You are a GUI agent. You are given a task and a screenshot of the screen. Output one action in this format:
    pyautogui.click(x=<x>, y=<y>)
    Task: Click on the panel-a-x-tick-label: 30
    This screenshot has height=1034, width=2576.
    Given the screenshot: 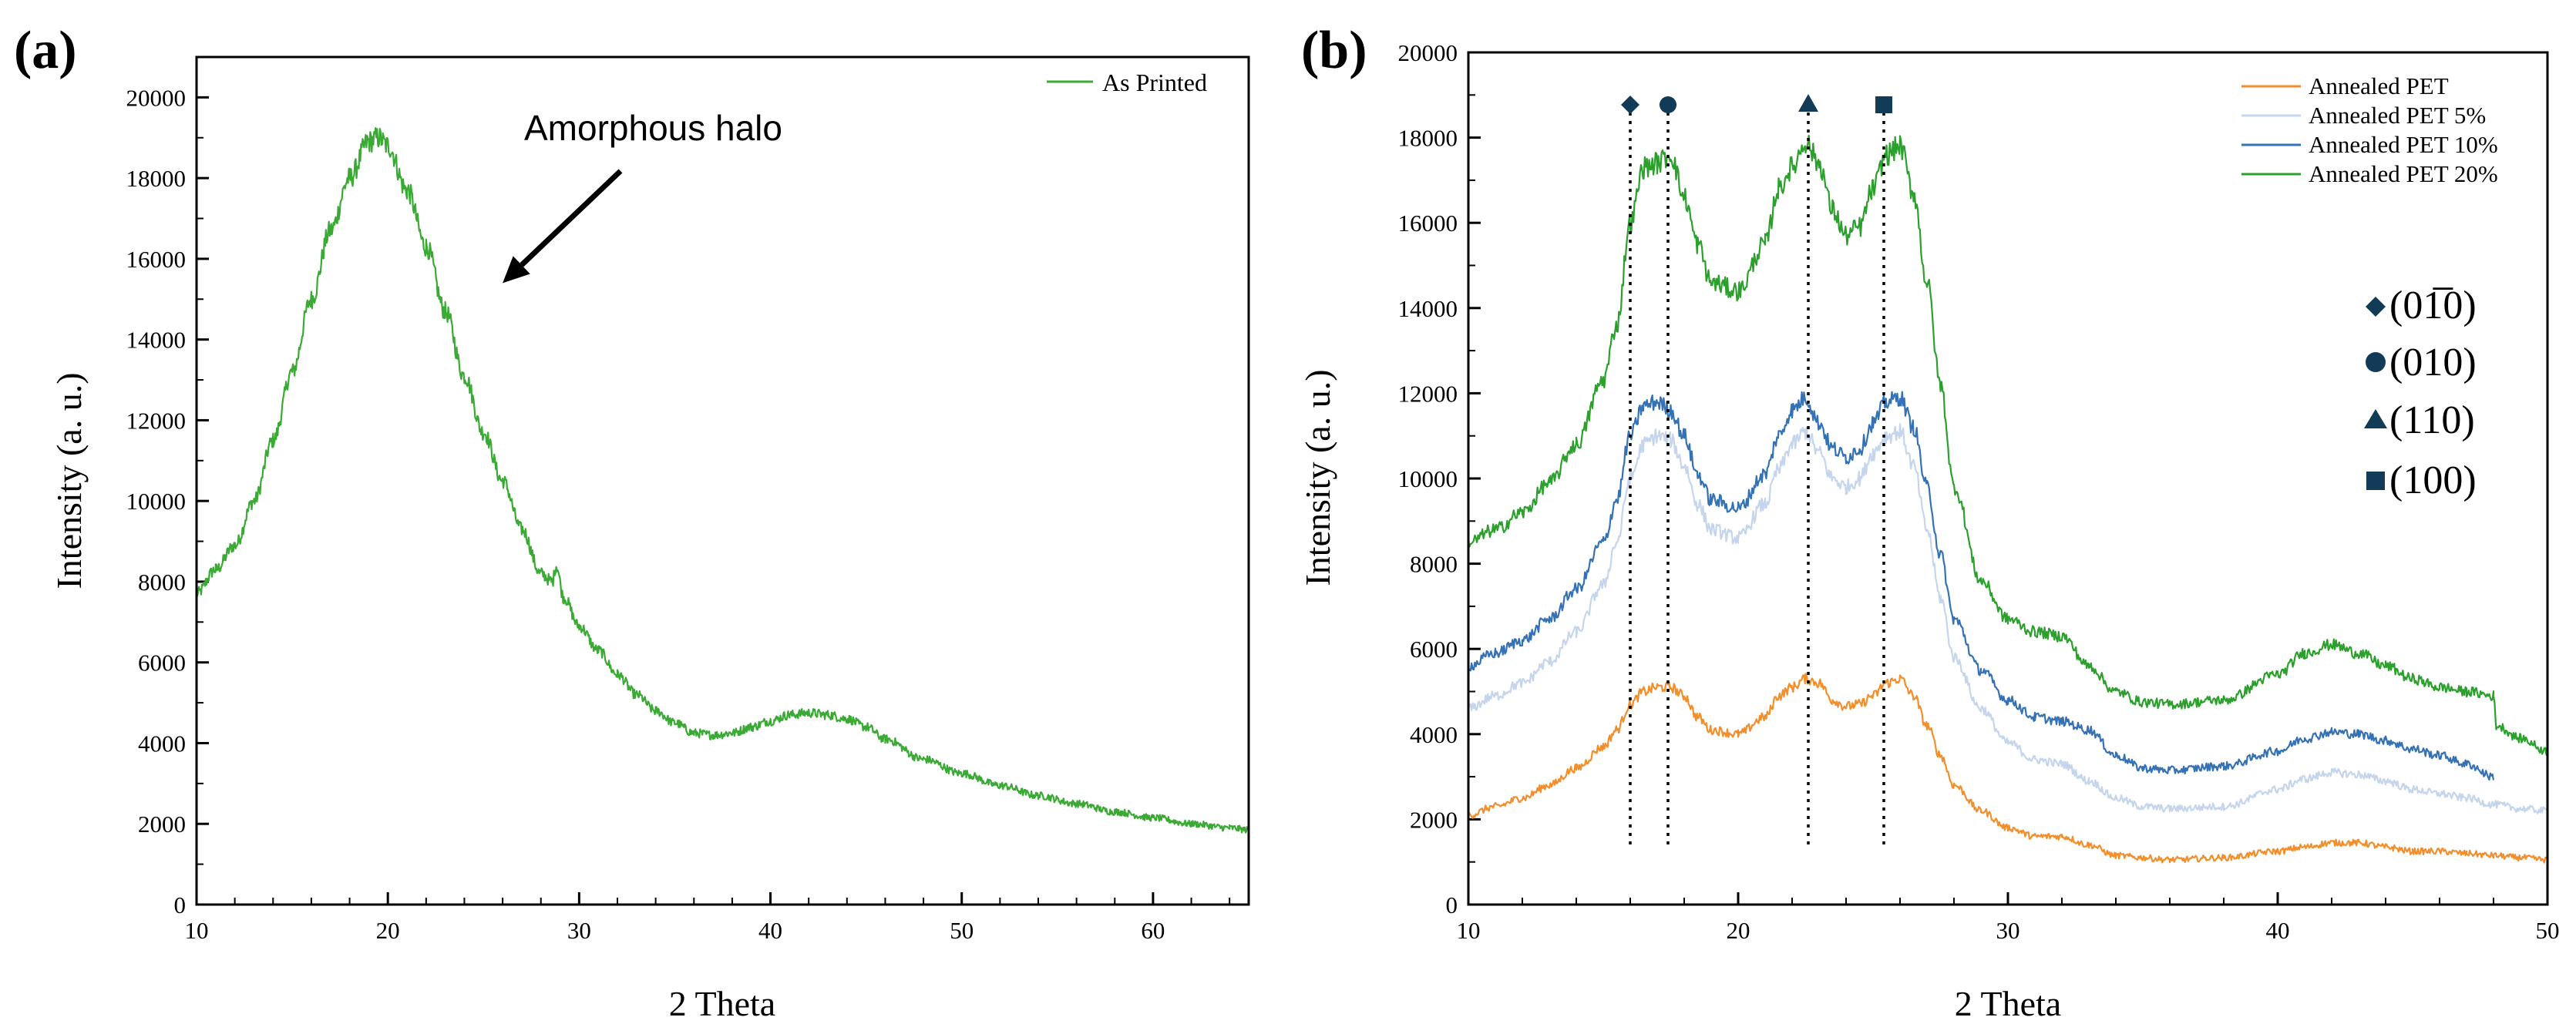 What is the action you would take?
    pyautogui.click(x=579, y=930)
    